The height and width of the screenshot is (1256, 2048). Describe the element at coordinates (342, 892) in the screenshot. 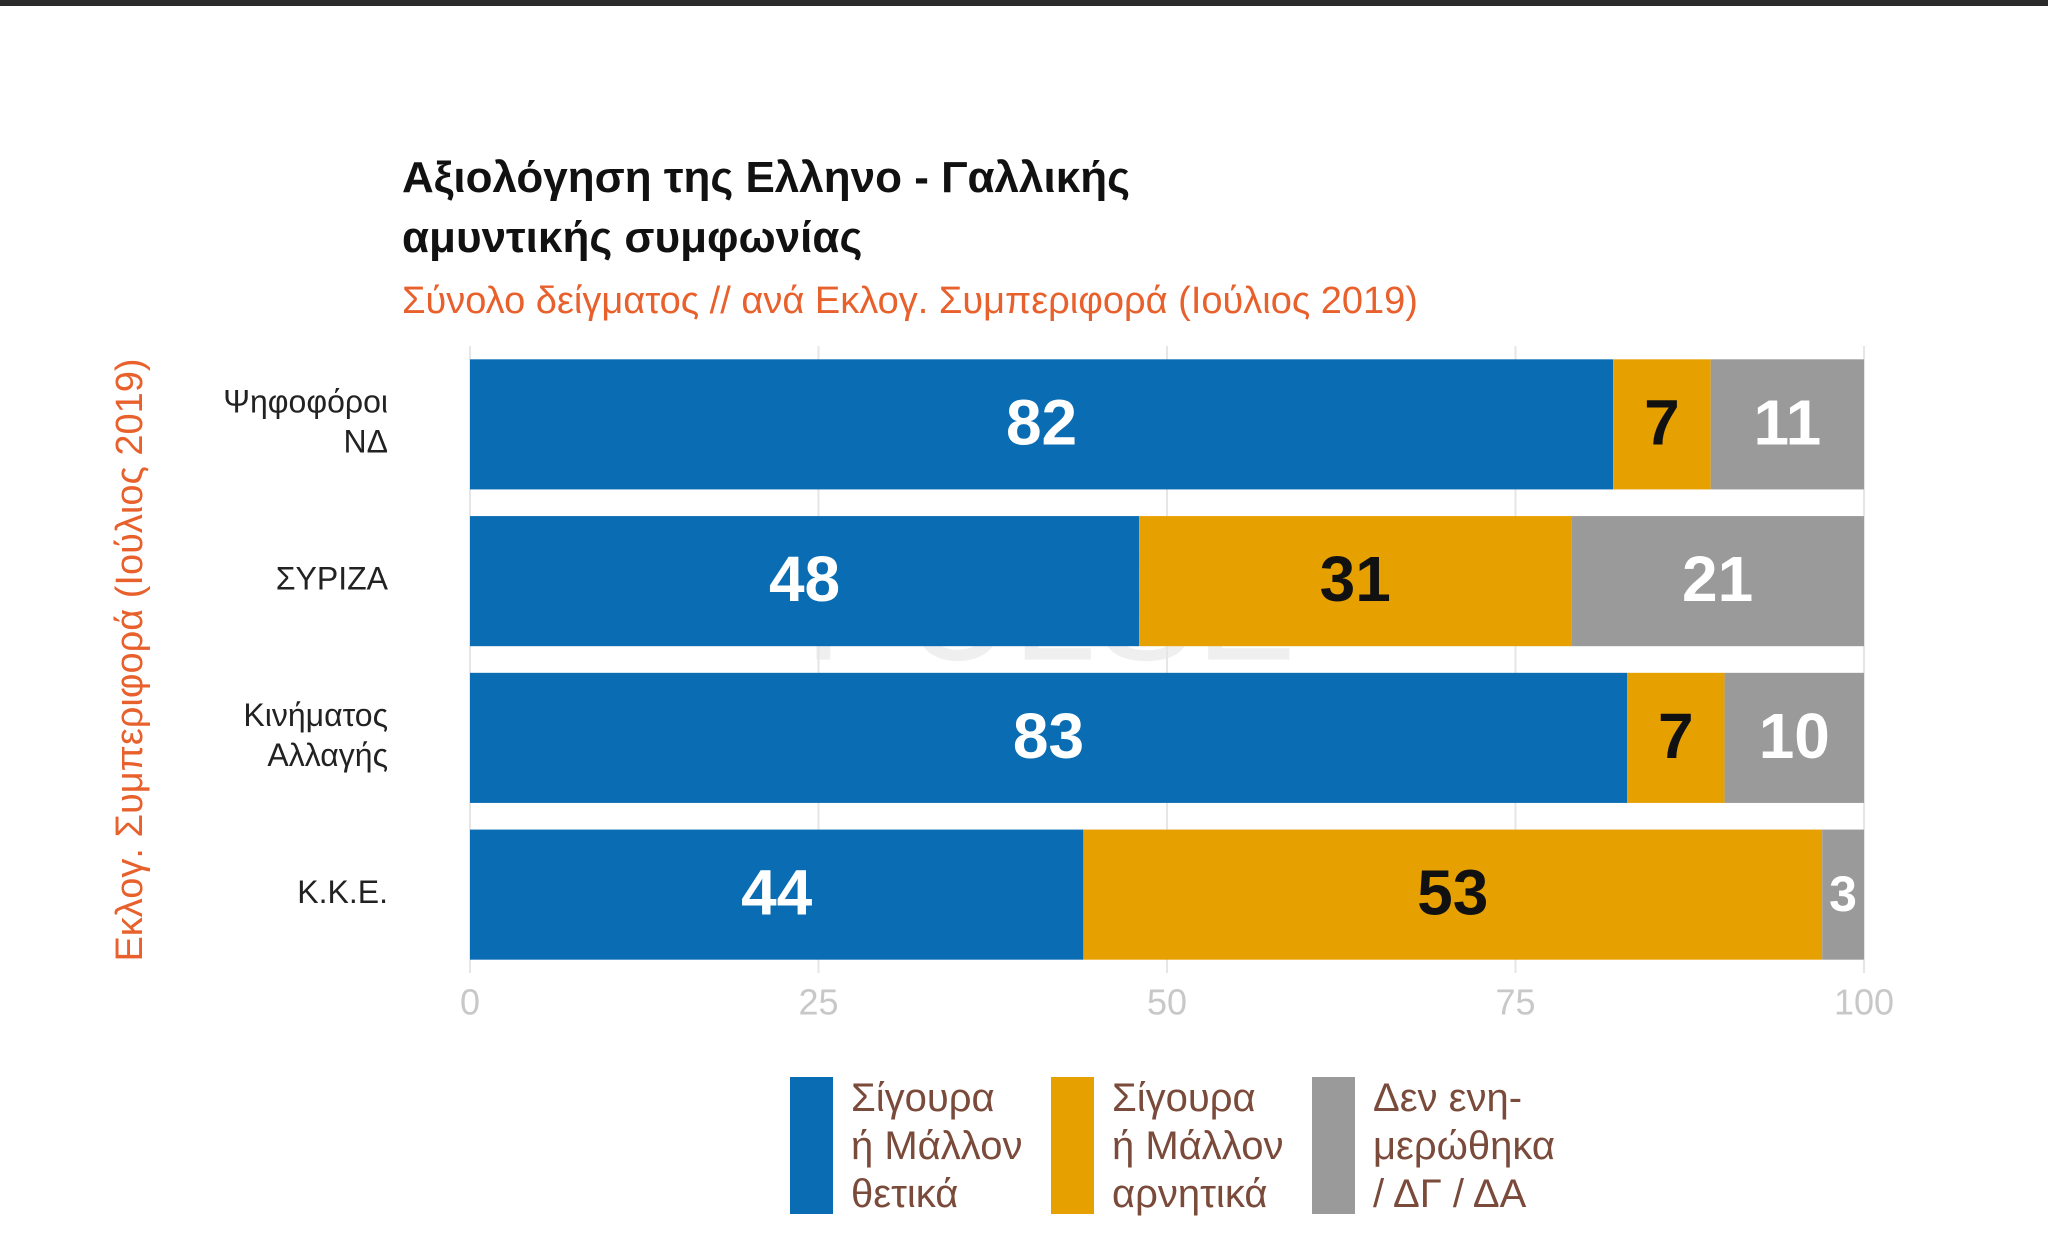

I see `category-label: Κ.Κ.Ε.` at that location.